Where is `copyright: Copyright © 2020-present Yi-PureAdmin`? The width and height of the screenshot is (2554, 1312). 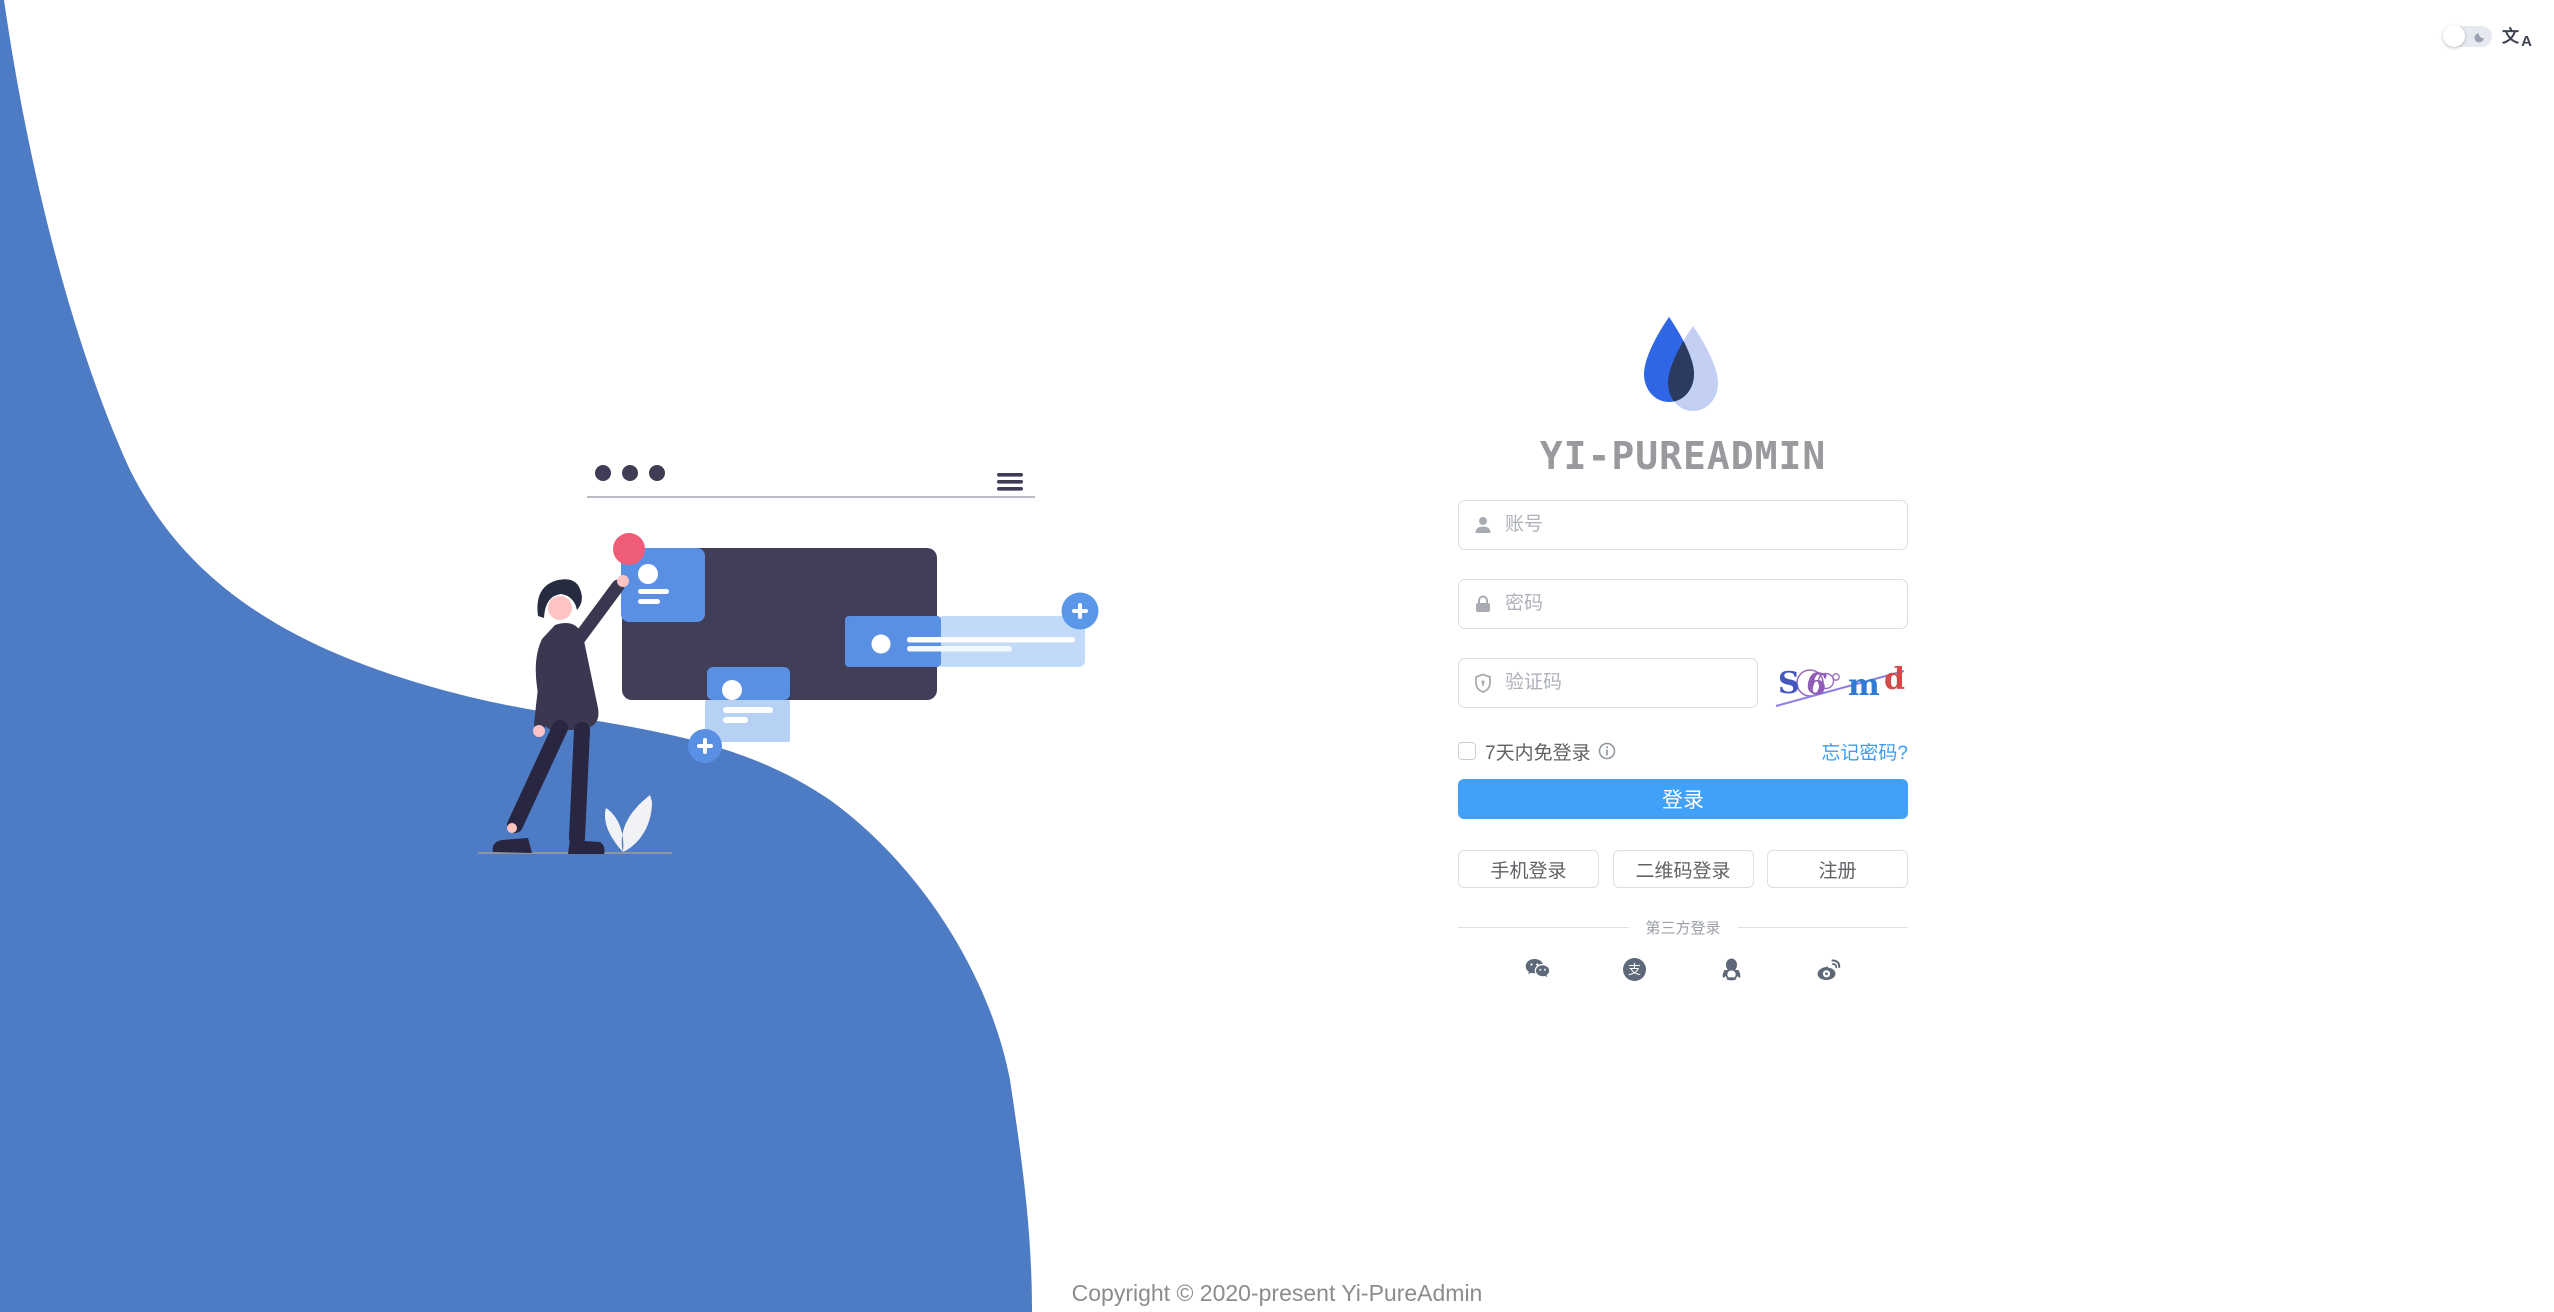
copyright: Copyright © 2020-present Yi-PureAdmin is located at coordinates (1277, 1293).